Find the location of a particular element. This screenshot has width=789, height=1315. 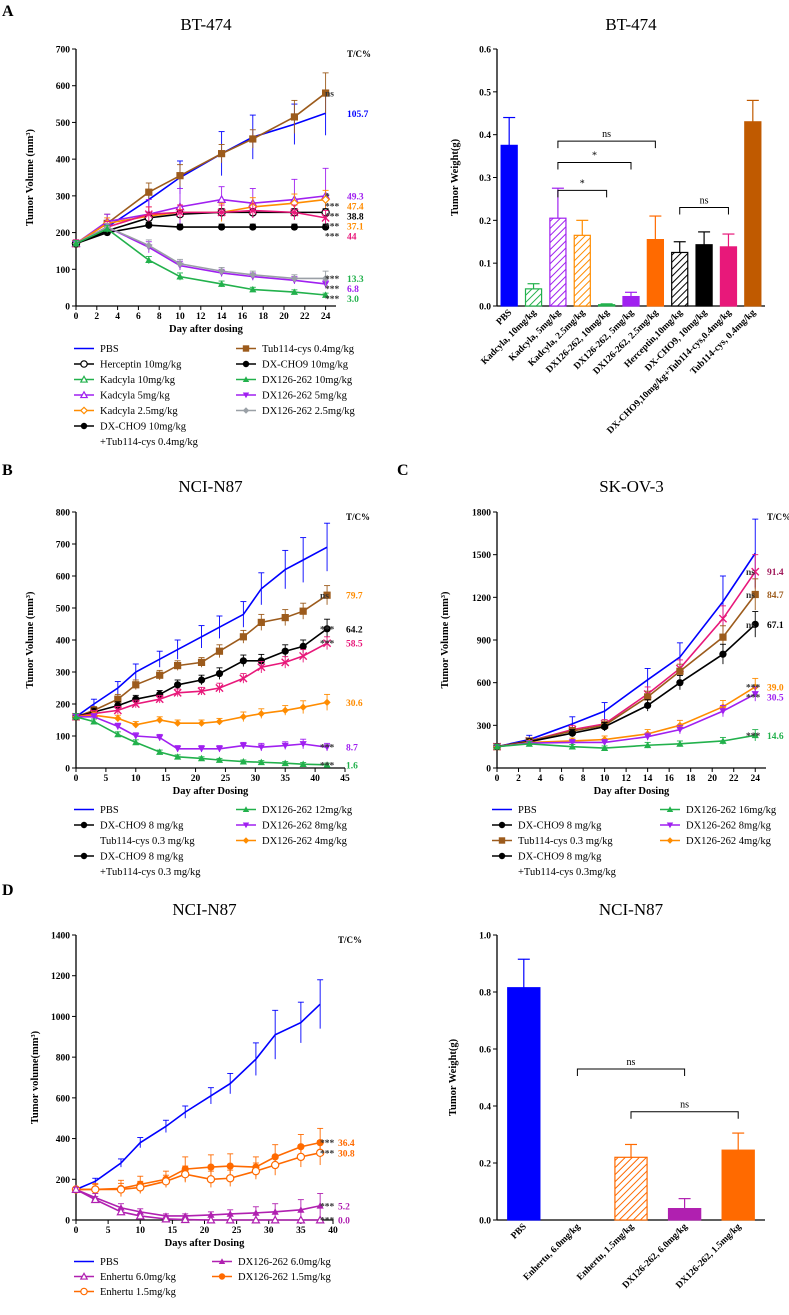

y-tick-label: 300 is located at coordinates (63, 674).